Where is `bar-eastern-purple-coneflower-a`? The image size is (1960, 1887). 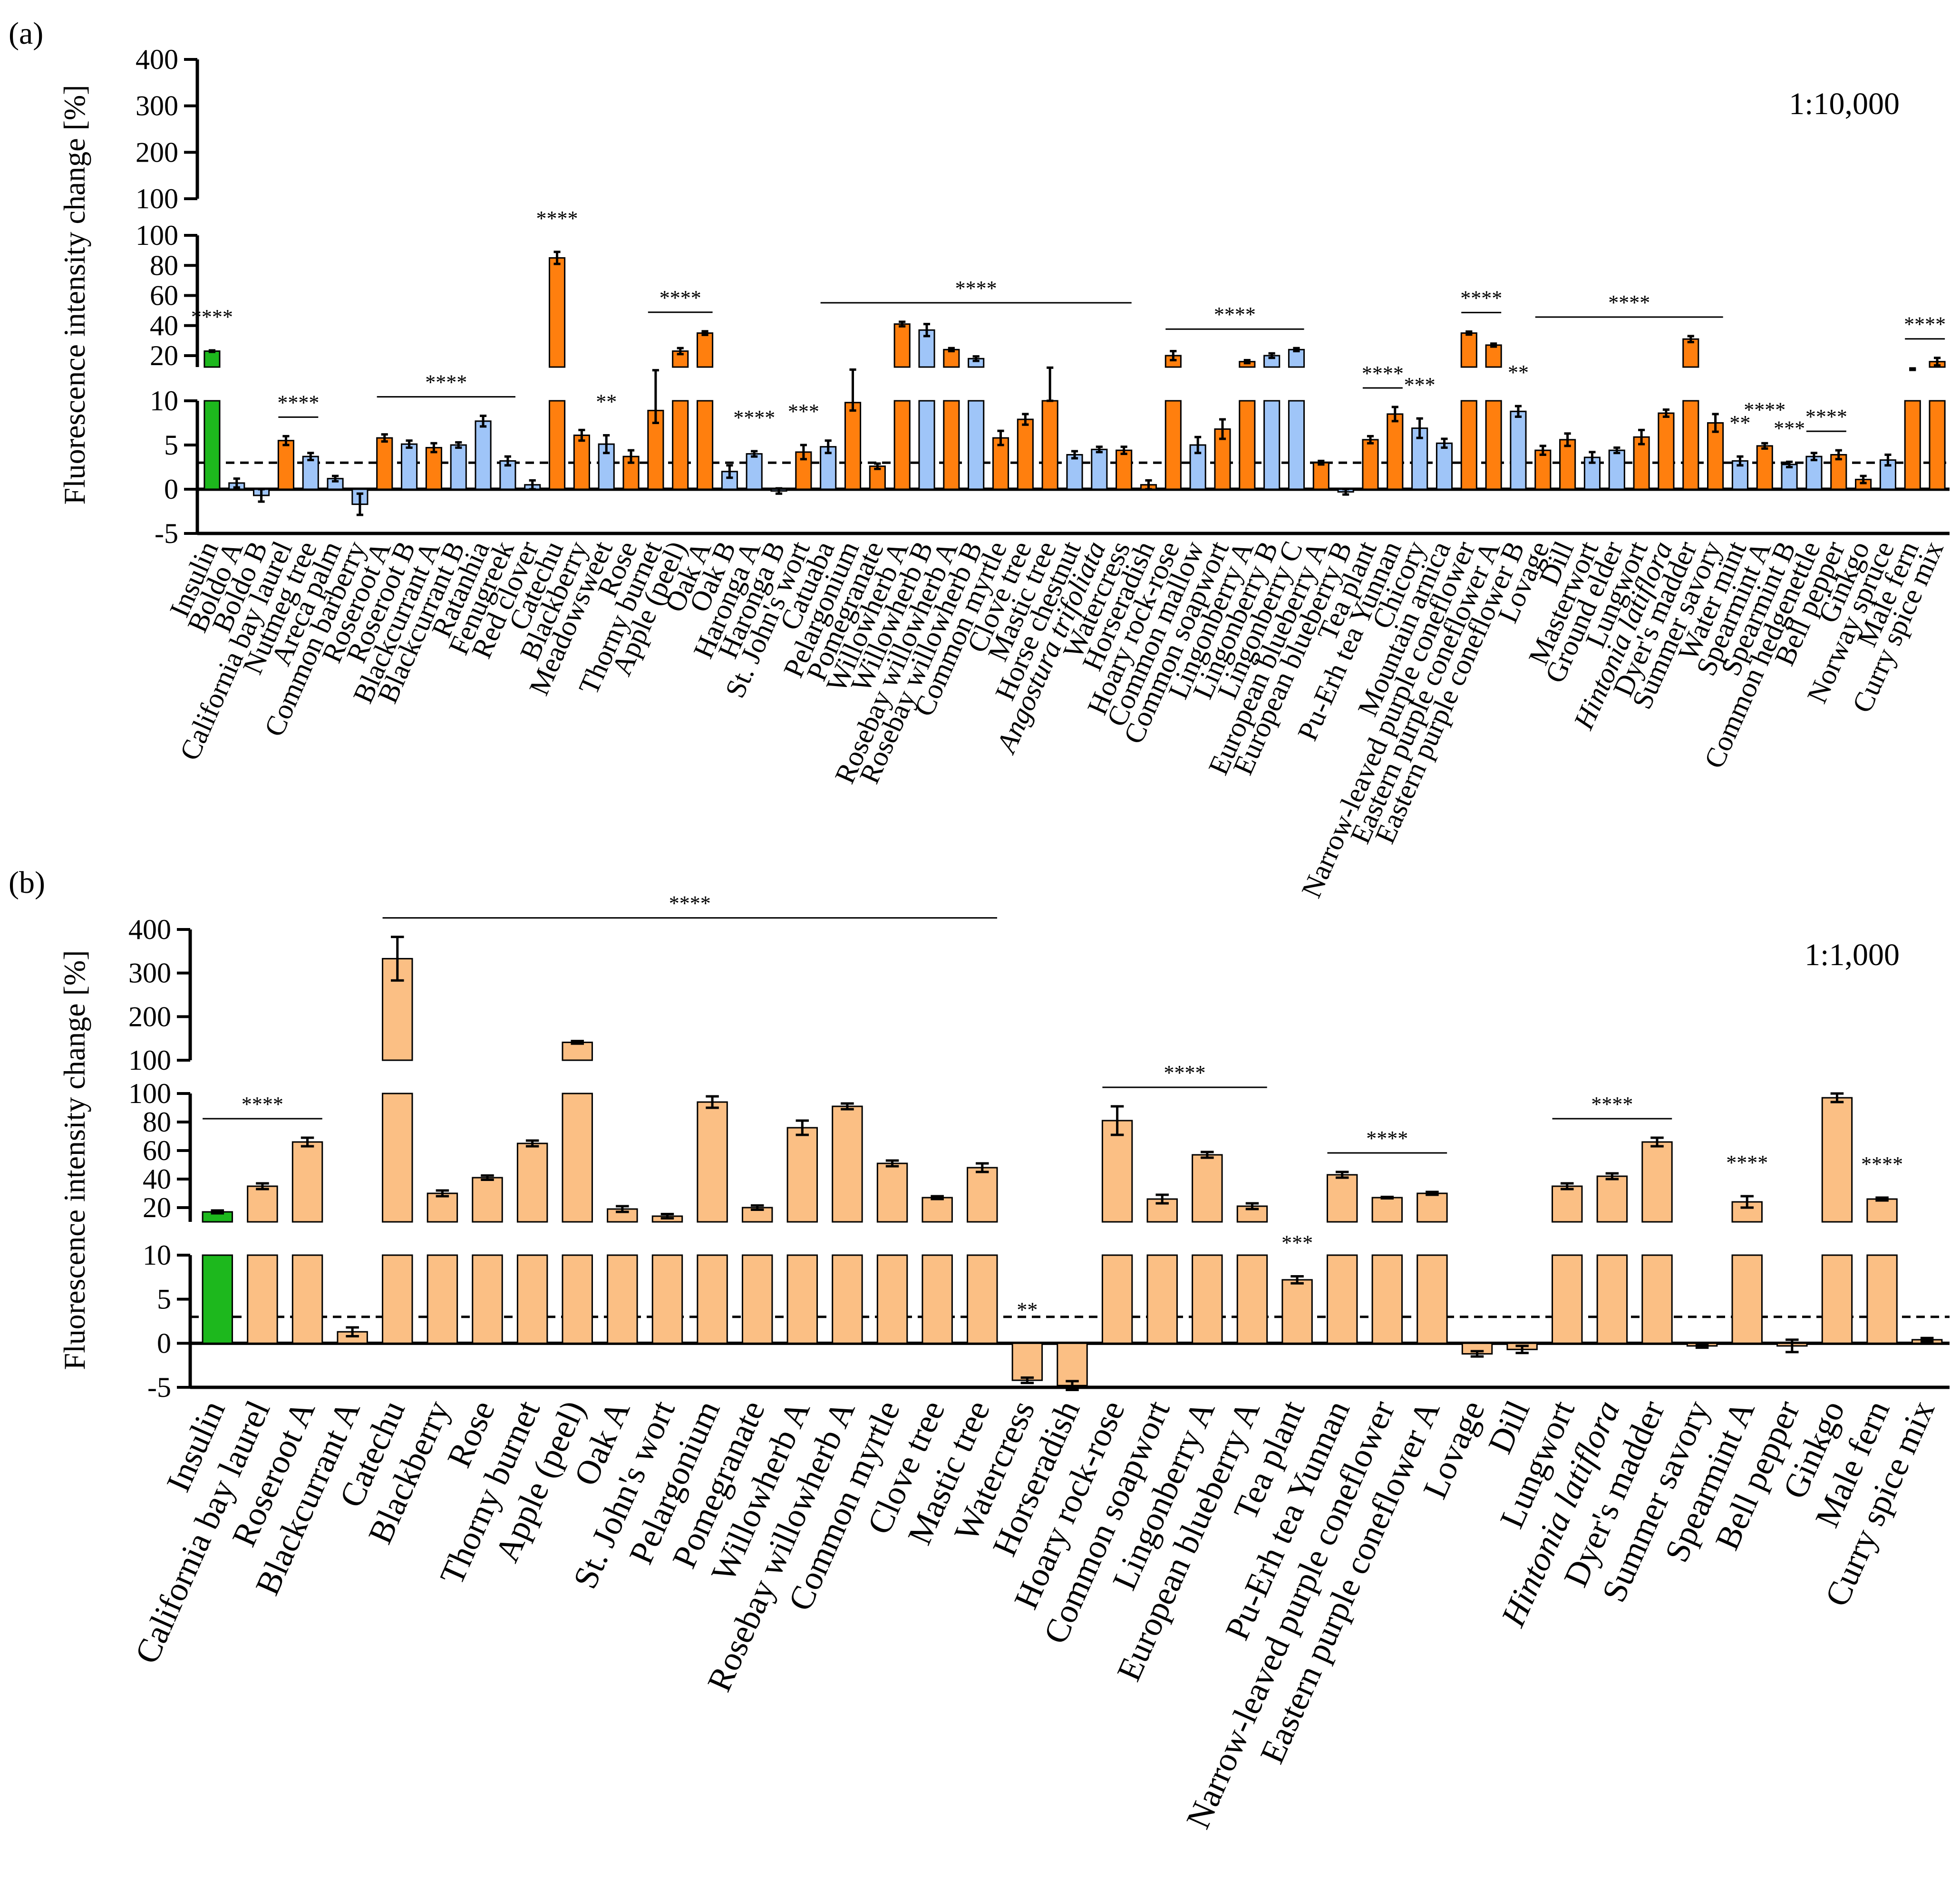 bar-eastern-purple-coneflower-a is located at coordinates (1493, 416).